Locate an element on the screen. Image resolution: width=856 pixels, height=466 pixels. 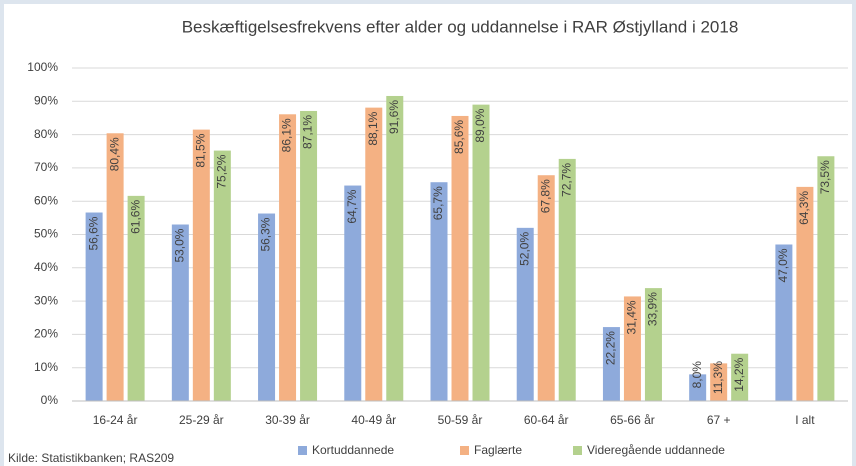
x-tick-label: 65-66 år is located at coordinates (632, 420).